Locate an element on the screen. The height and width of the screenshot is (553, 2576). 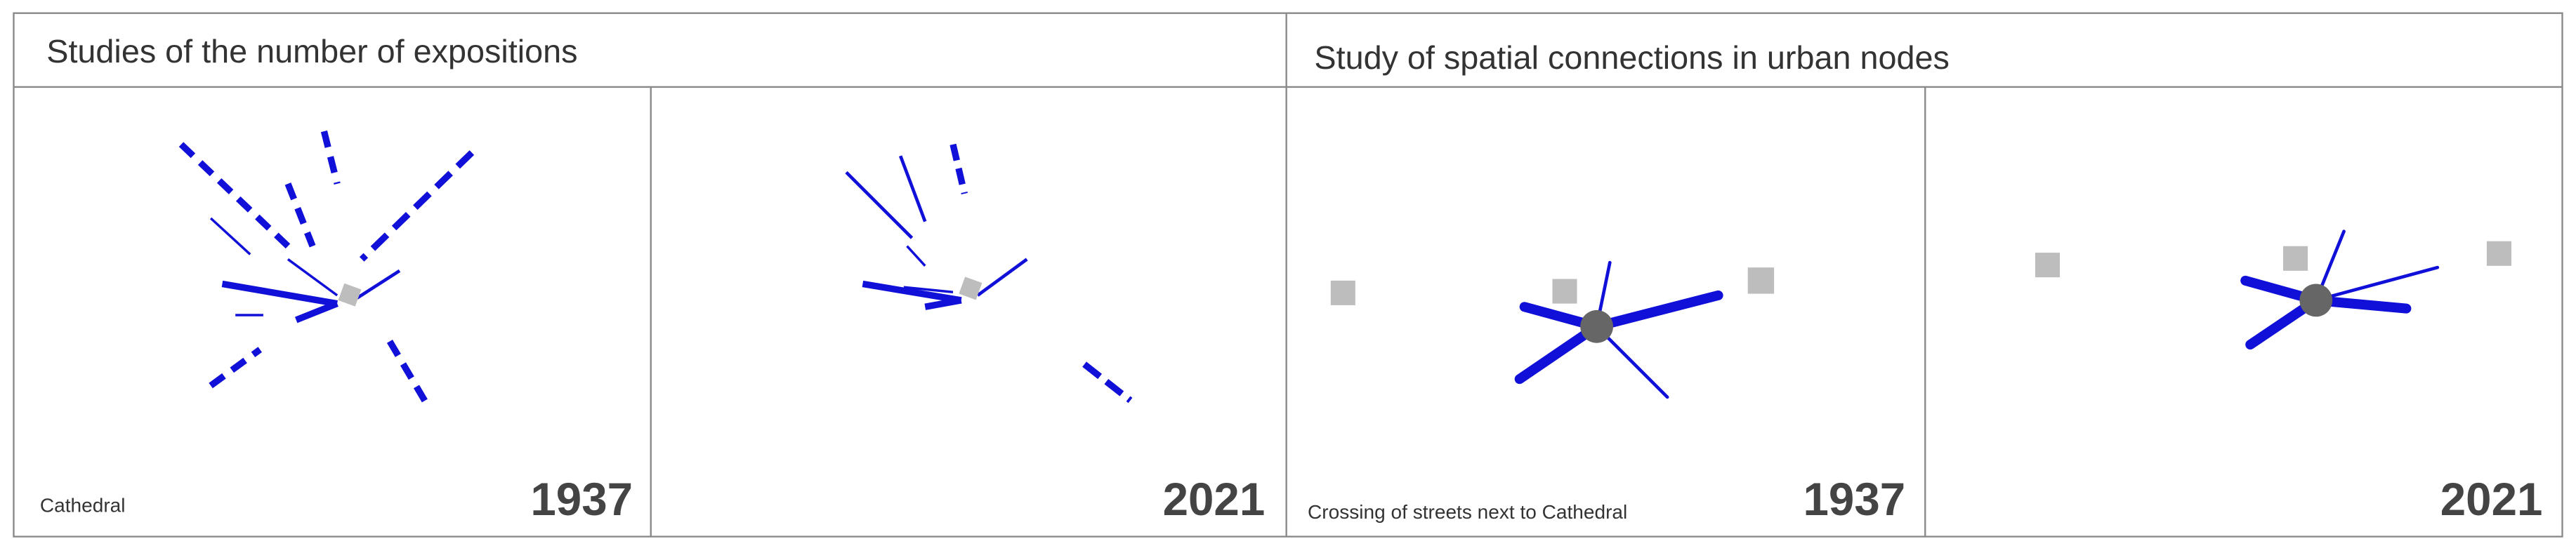
panel-caption: Cathedral is located at coordinates (83, 506).